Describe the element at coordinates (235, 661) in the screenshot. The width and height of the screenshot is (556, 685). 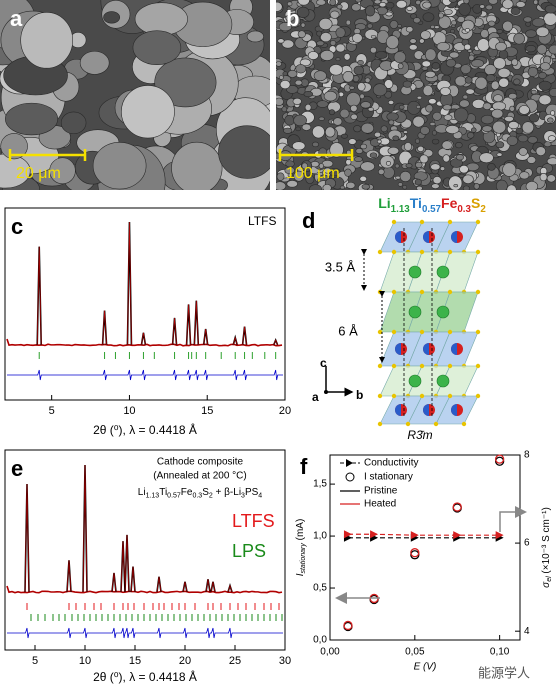
I see `x-tick-label: 25` at that location.